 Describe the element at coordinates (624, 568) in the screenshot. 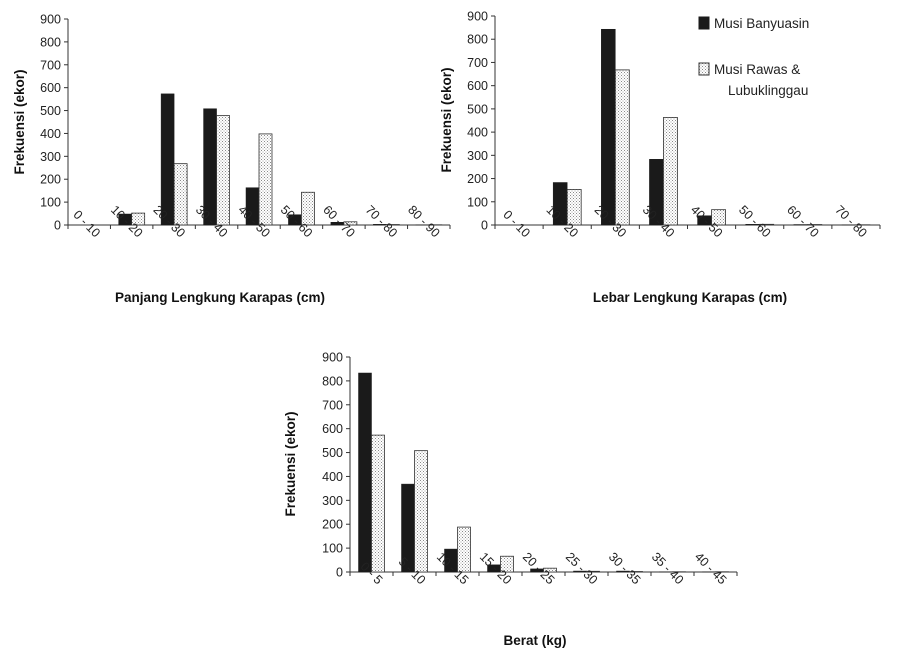

I see `x-tick-label: 30 - 35` at that location.